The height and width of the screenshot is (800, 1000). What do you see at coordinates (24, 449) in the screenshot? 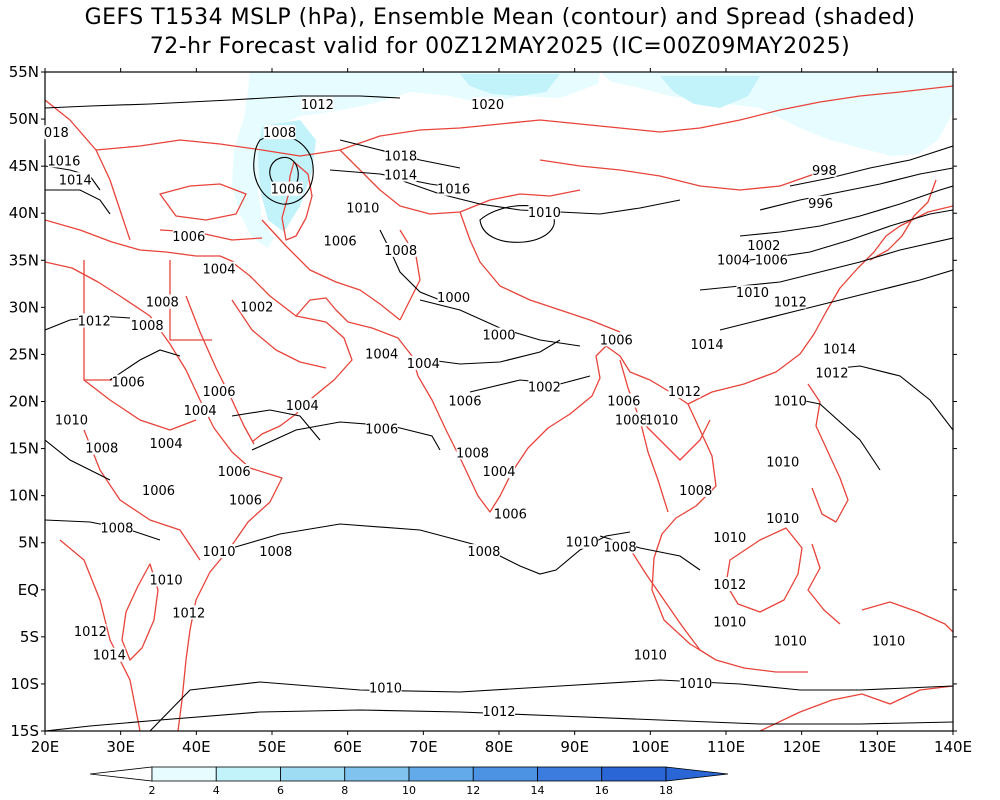
I see `lat-tick-label: 15N` at bounding box center [24, 449].